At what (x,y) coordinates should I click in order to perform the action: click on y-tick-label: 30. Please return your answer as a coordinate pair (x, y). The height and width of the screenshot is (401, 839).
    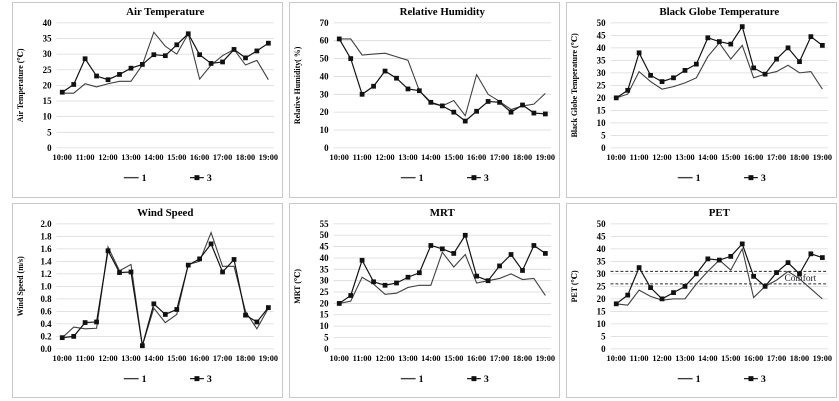
    Looking at the image, I should click on (324, 280).